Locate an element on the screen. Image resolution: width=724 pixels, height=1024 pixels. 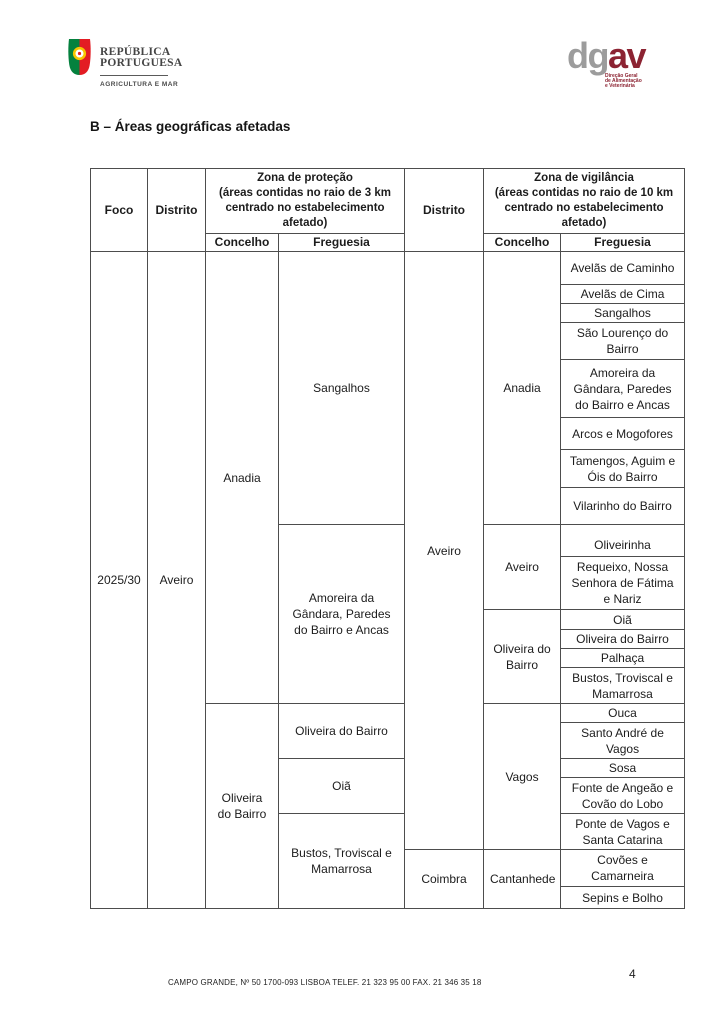
cell-vig-freguesia: Santo André de Vagos is located at coordinates (623, 740).